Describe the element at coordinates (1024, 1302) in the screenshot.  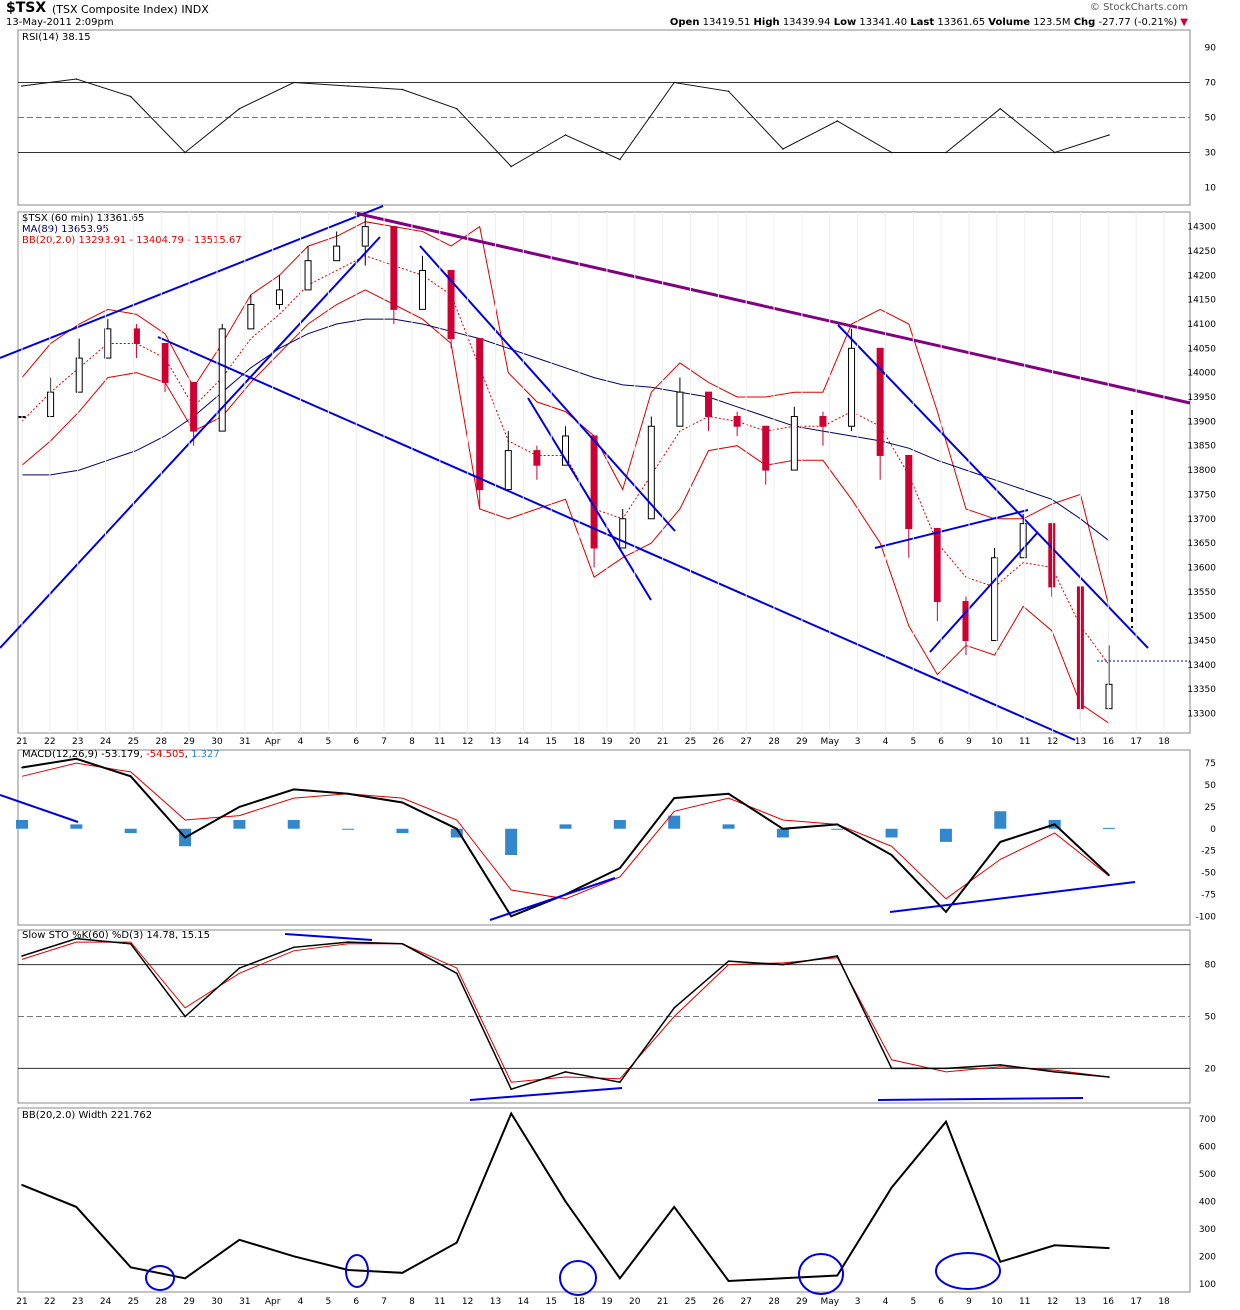
I see `bbwidth-x-tick-label: 11` at that location.